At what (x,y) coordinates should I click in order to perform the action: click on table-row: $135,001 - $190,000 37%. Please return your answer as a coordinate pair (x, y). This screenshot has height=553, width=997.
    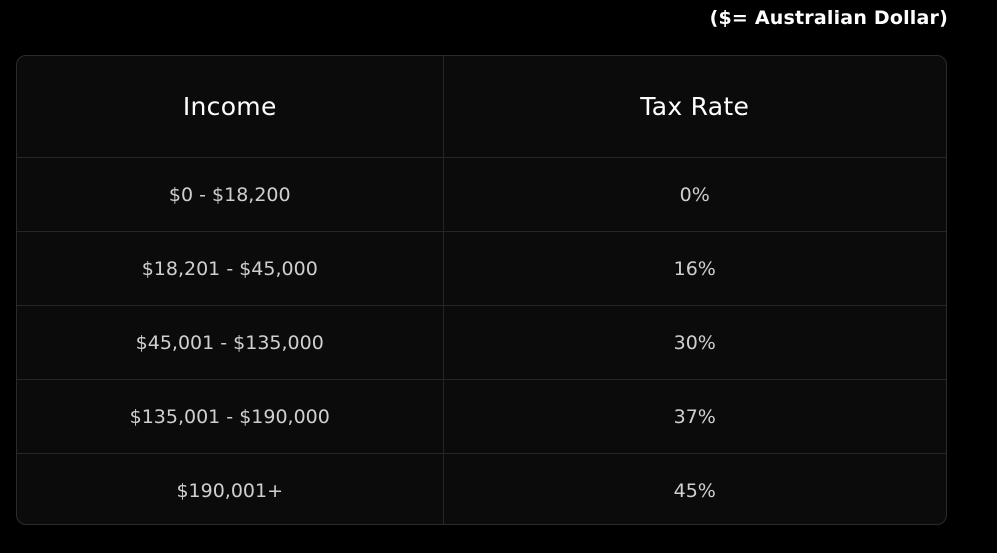
    Looking at the image, I should click on (481, 416).